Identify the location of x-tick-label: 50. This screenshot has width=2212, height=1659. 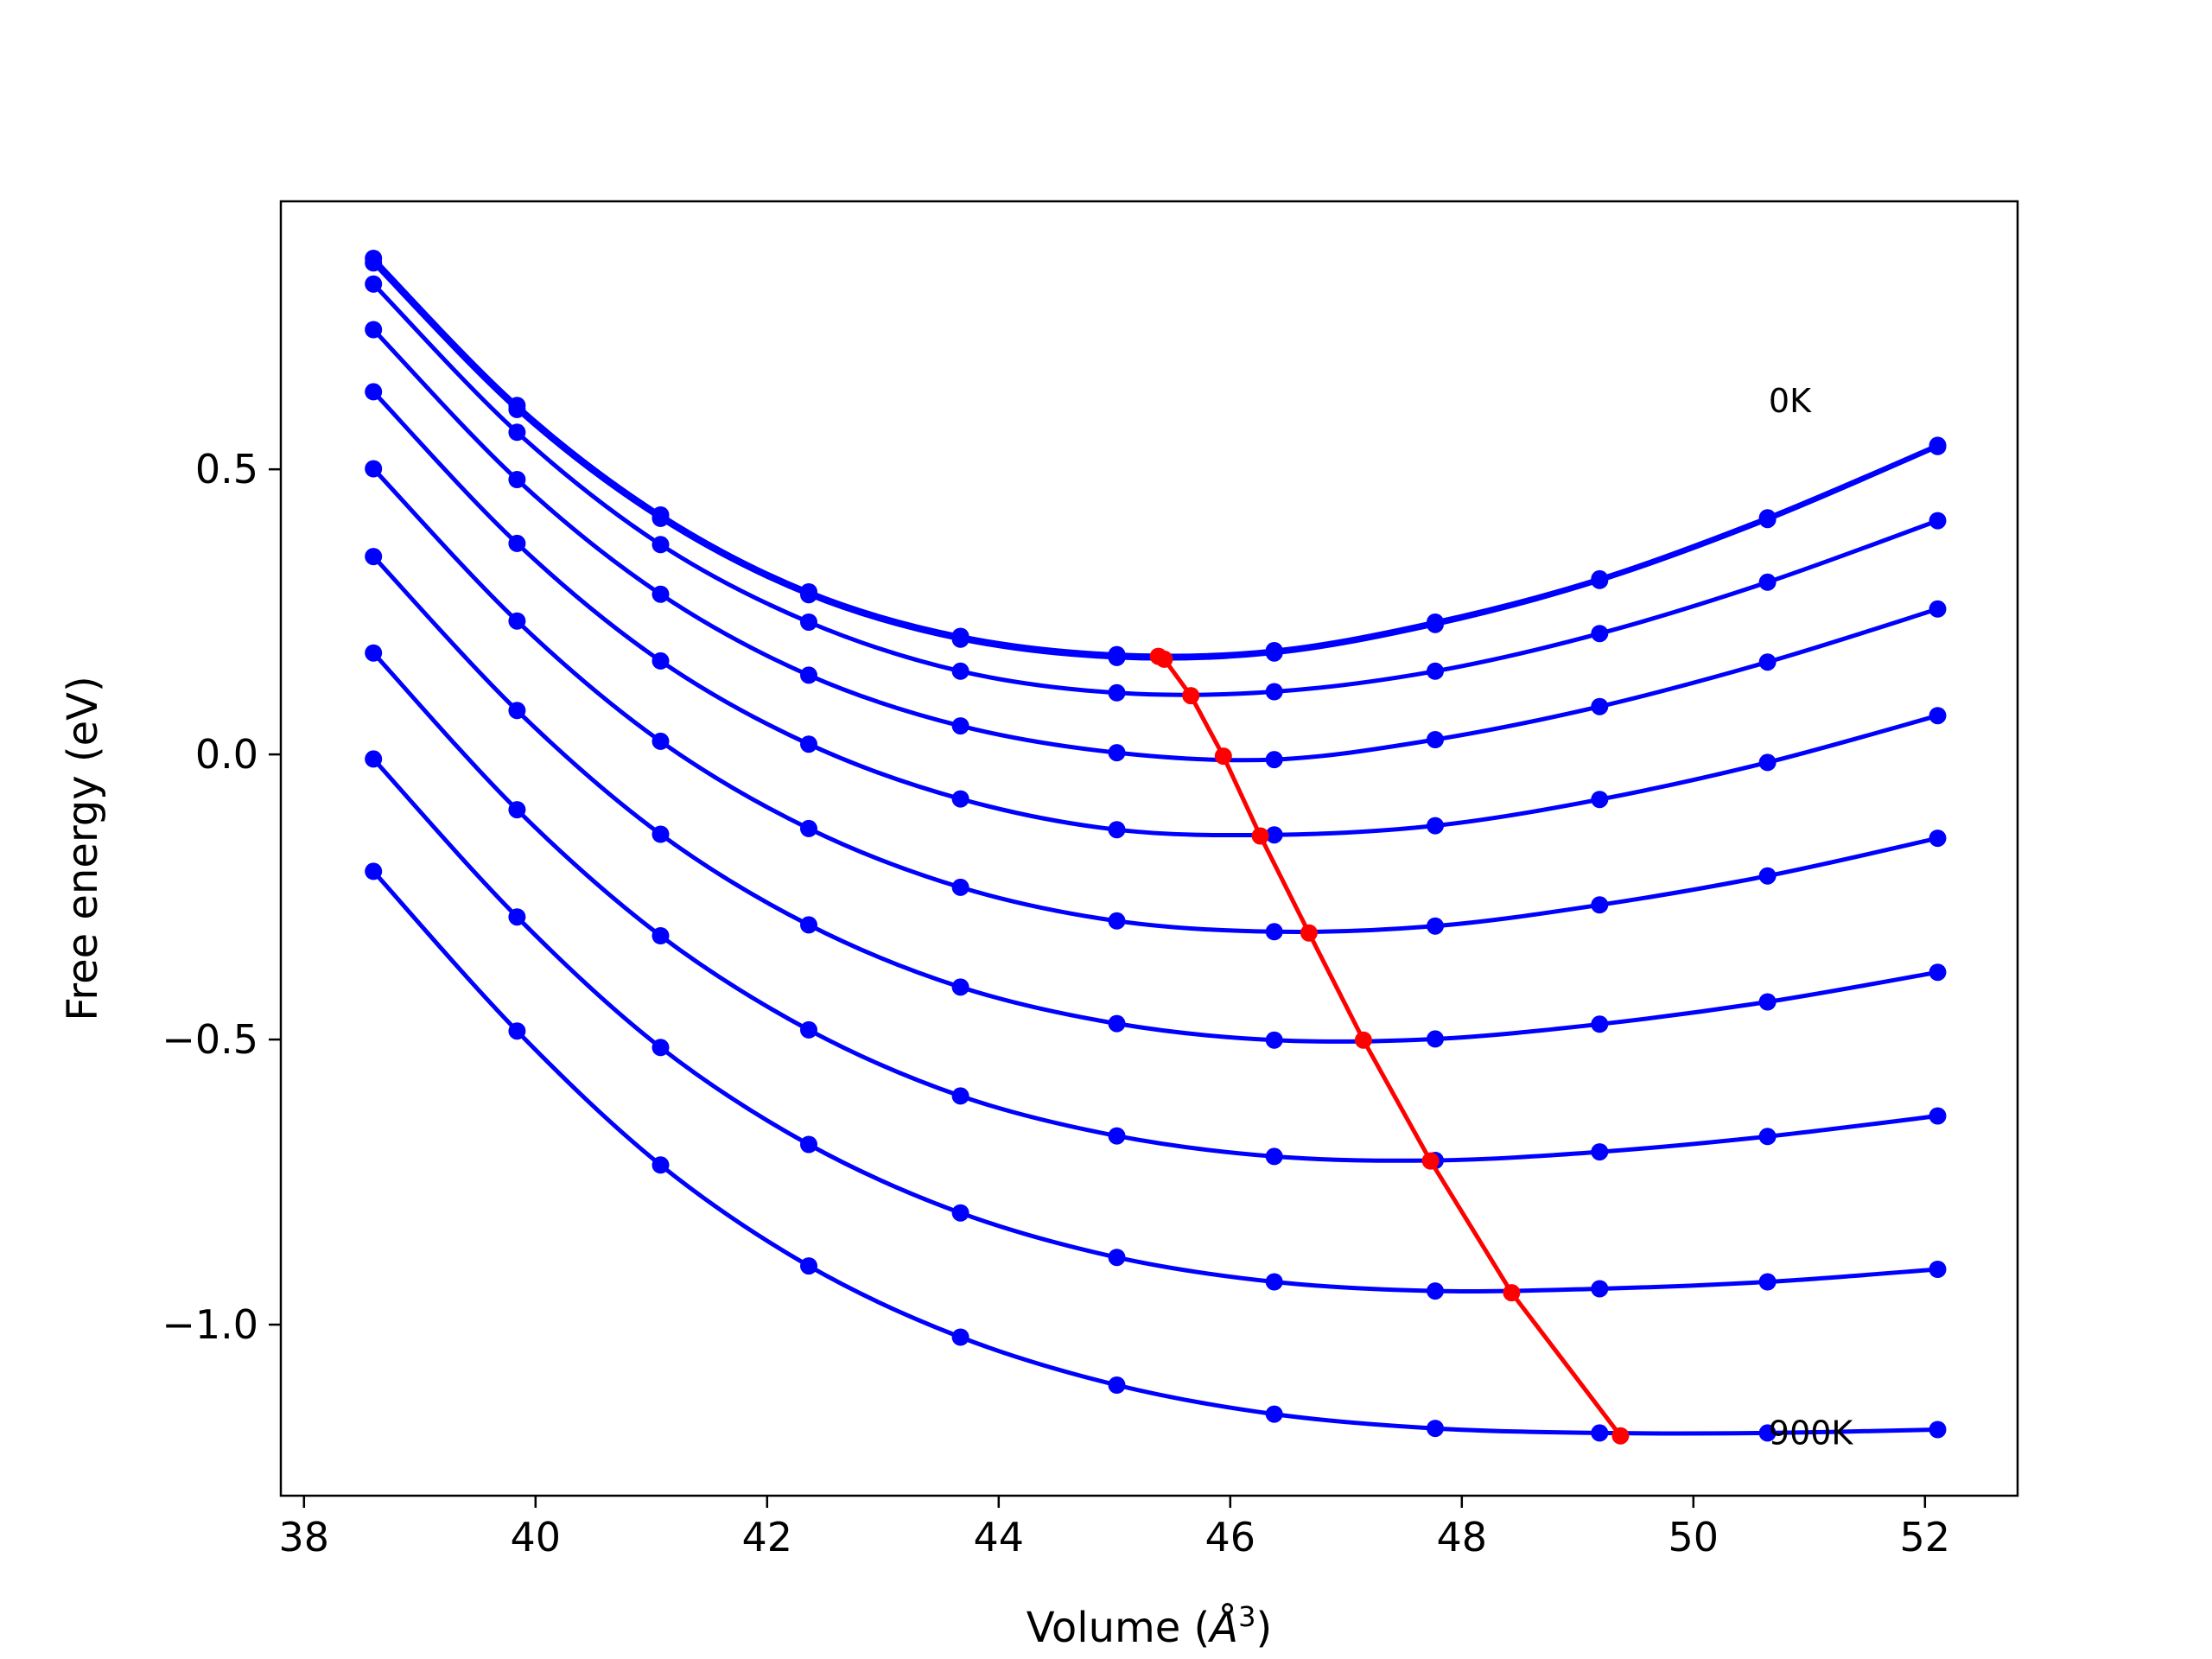
(1694, 1537).